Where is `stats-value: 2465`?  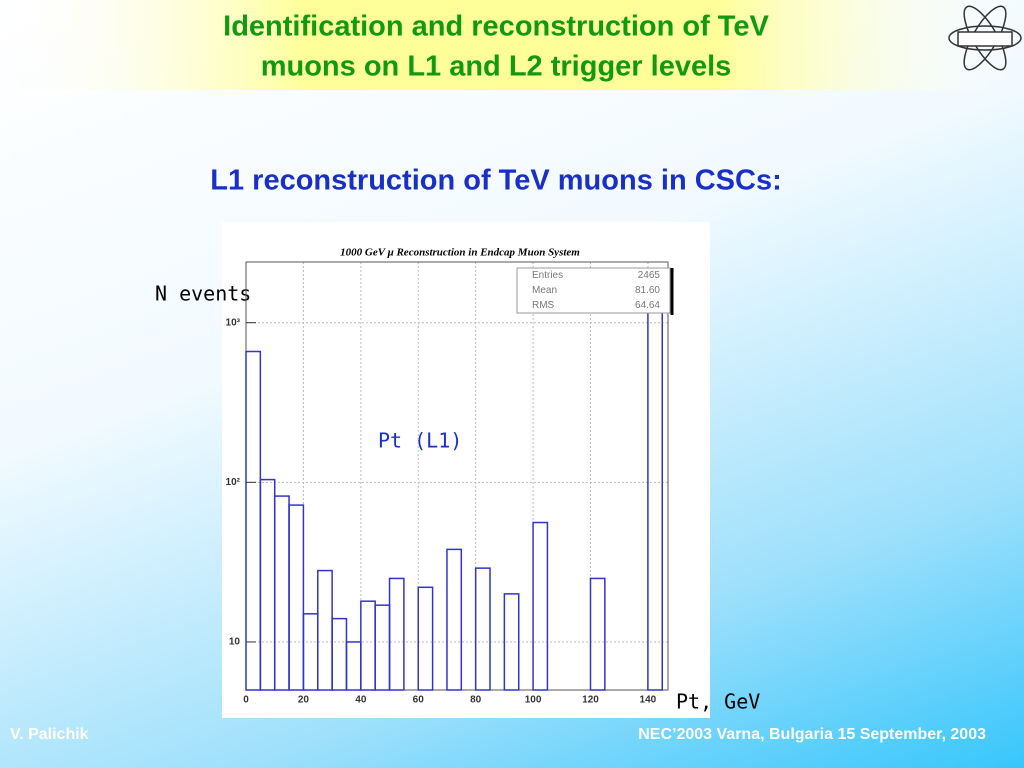
stats-value: 2465 is located at coordinates (649, 275).